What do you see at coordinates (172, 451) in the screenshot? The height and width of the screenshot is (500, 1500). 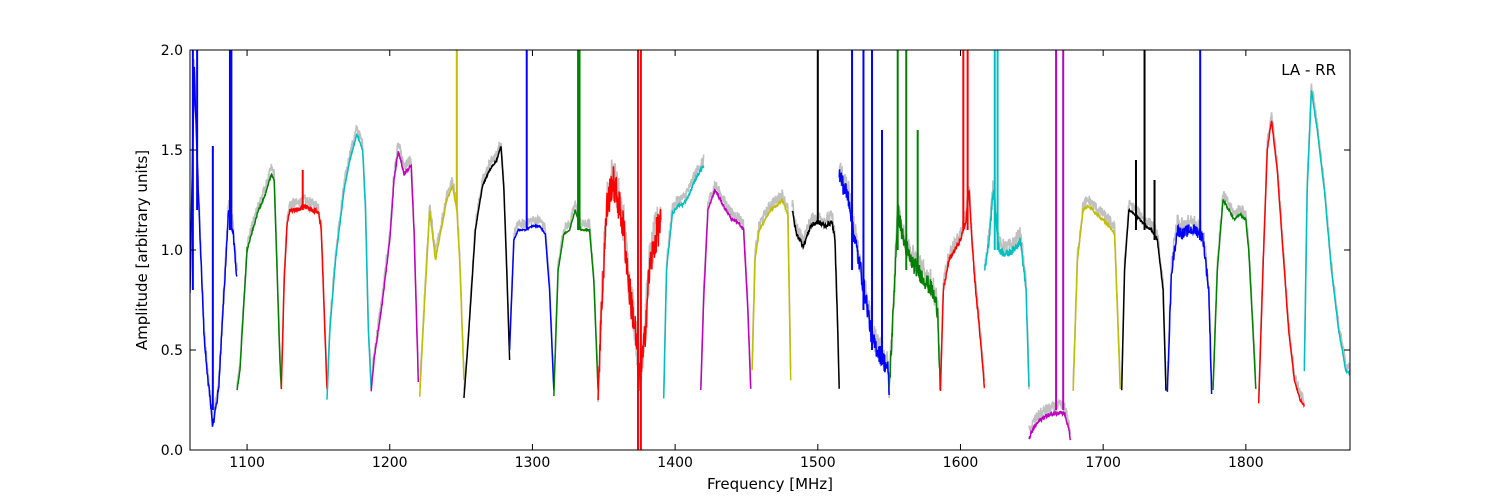 I see `y-tick-label: 0.0` at bounding box center [172, 451].